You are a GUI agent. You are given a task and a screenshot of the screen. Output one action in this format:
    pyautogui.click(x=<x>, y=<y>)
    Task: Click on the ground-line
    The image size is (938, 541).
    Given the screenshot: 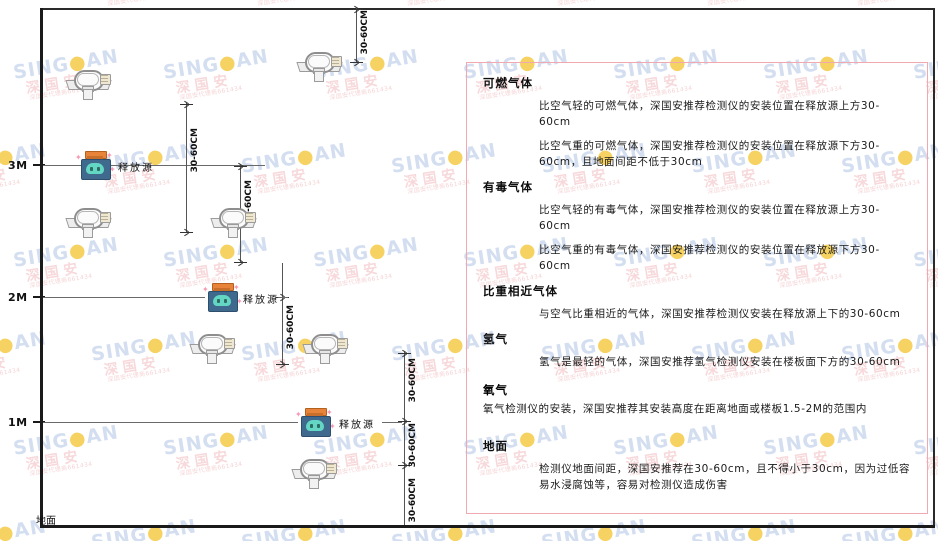 What is the action you would take?
    pyautogui.click(x=487, y=526)
    